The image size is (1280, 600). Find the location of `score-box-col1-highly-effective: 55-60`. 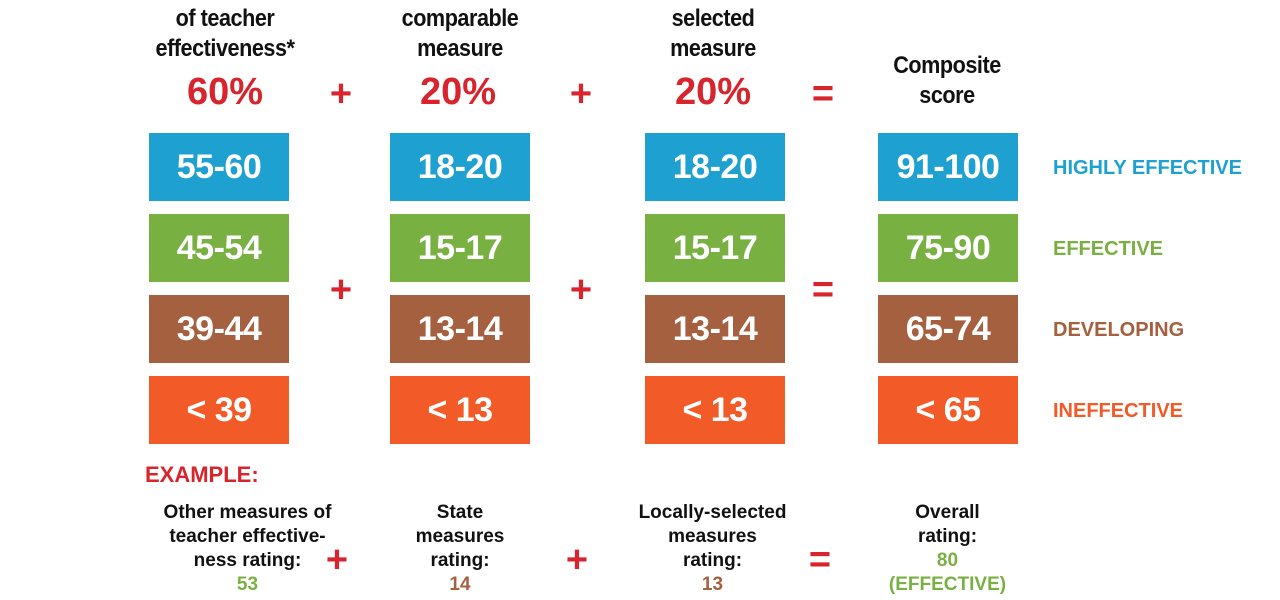

score-box-col1-highly-effective: 55-60 is located at coordinates (219, 167).